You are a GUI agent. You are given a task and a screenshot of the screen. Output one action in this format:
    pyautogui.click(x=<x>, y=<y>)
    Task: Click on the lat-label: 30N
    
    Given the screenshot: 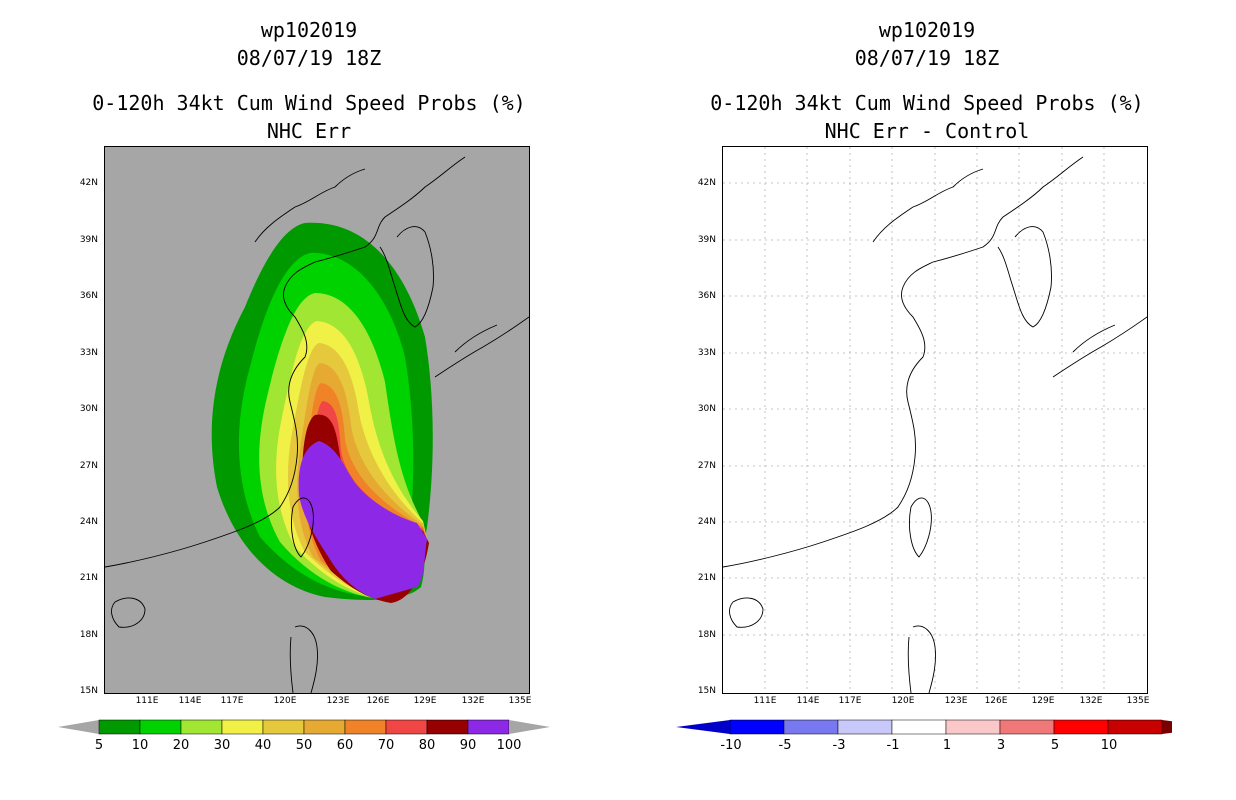 What is the action you would take?
    pyautogui.click(x=88, y=409)
    